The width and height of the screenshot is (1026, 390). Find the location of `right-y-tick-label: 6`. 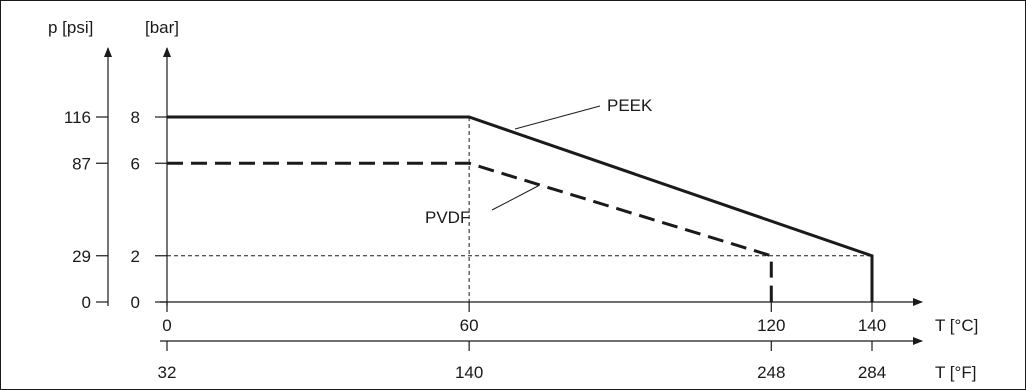

right-y-tick-label: 6 is located at coordinates (135, 163).